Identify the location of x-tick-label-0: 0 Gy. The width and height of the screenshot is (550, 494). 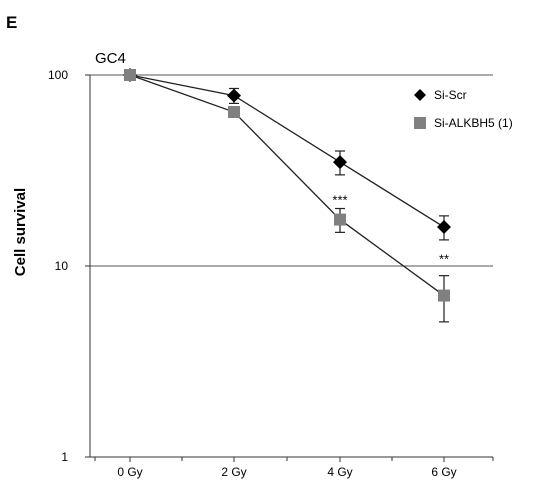
(129, 472).